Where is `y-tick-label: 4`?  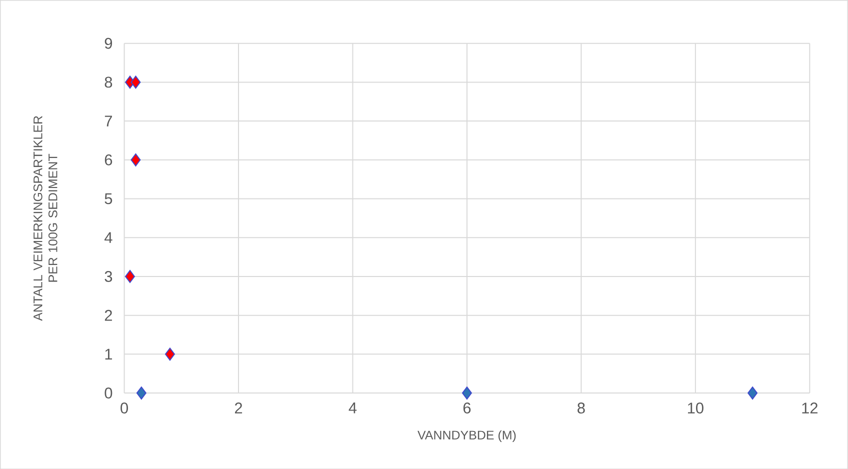 y-tick-label: 4 is located at coordinates (108, 237).